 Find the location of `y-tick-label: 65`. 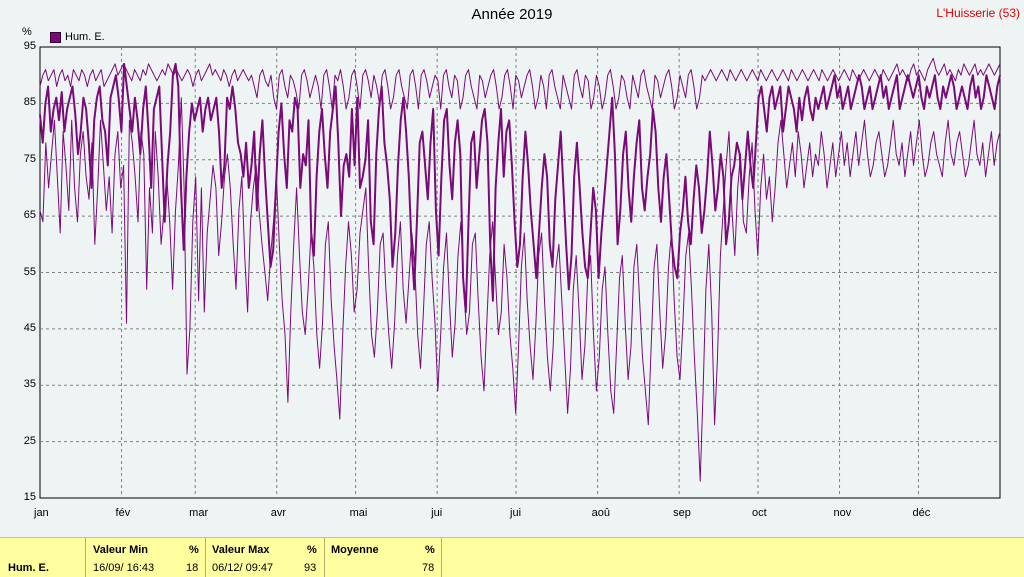

y-tick-label: 65 is located at coordinates (29, 215).